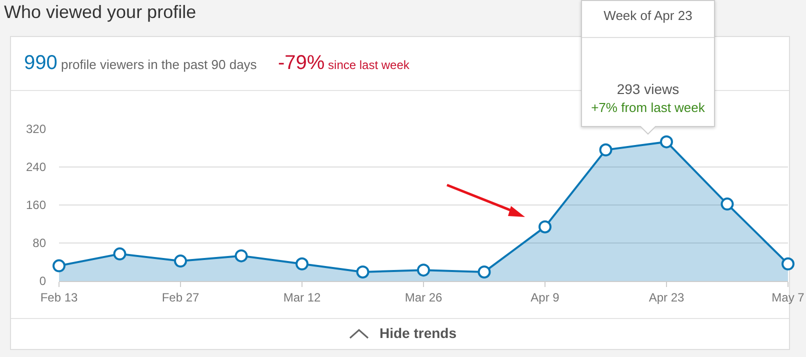 This screenshot has height=357, width=806. I want to click on chart-subtitle: 990 profile viewers in the past 90 days, so click(140, 63).